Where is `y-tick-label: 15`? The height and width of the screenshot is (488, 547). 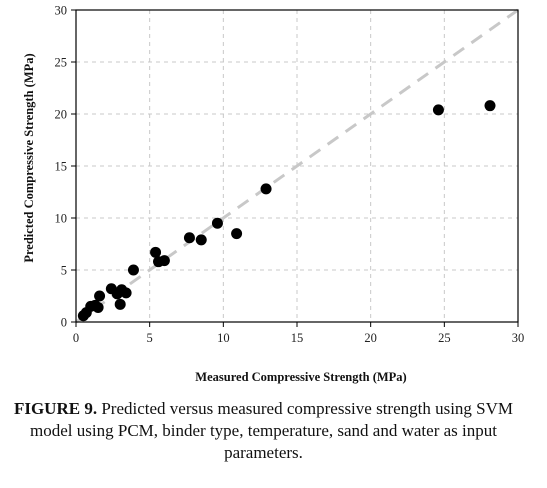
y-tick-label: 15 is located at coordinates (61, 167).